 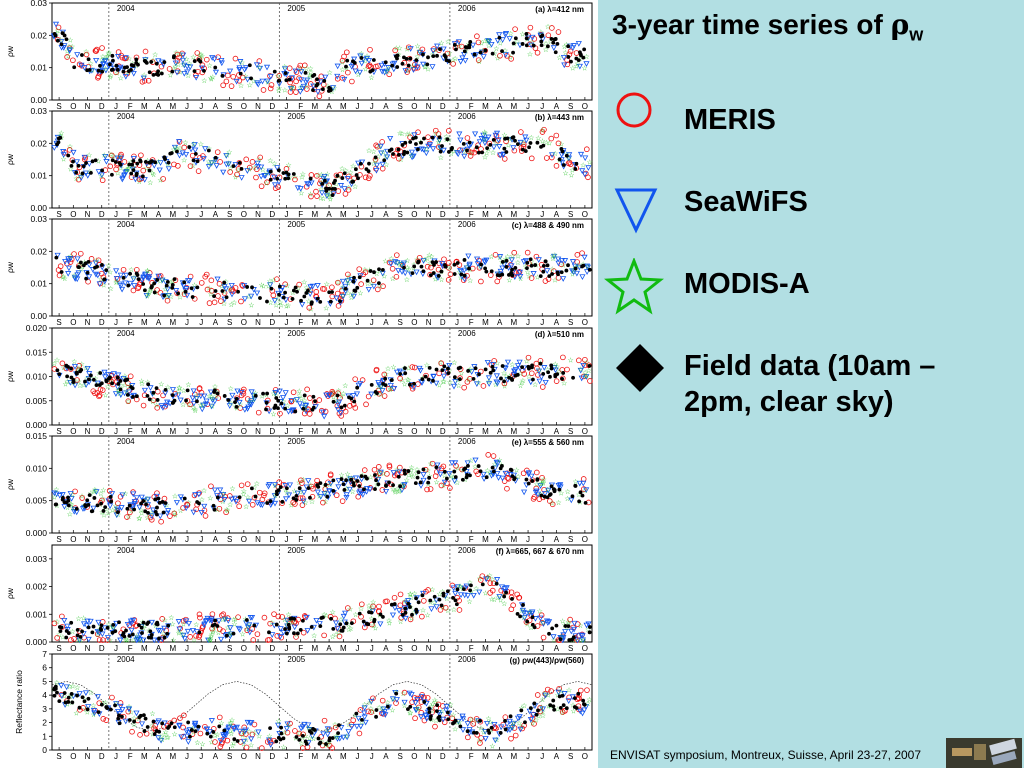 I want to click on year-label: 2004, so click(x=126, y=659).